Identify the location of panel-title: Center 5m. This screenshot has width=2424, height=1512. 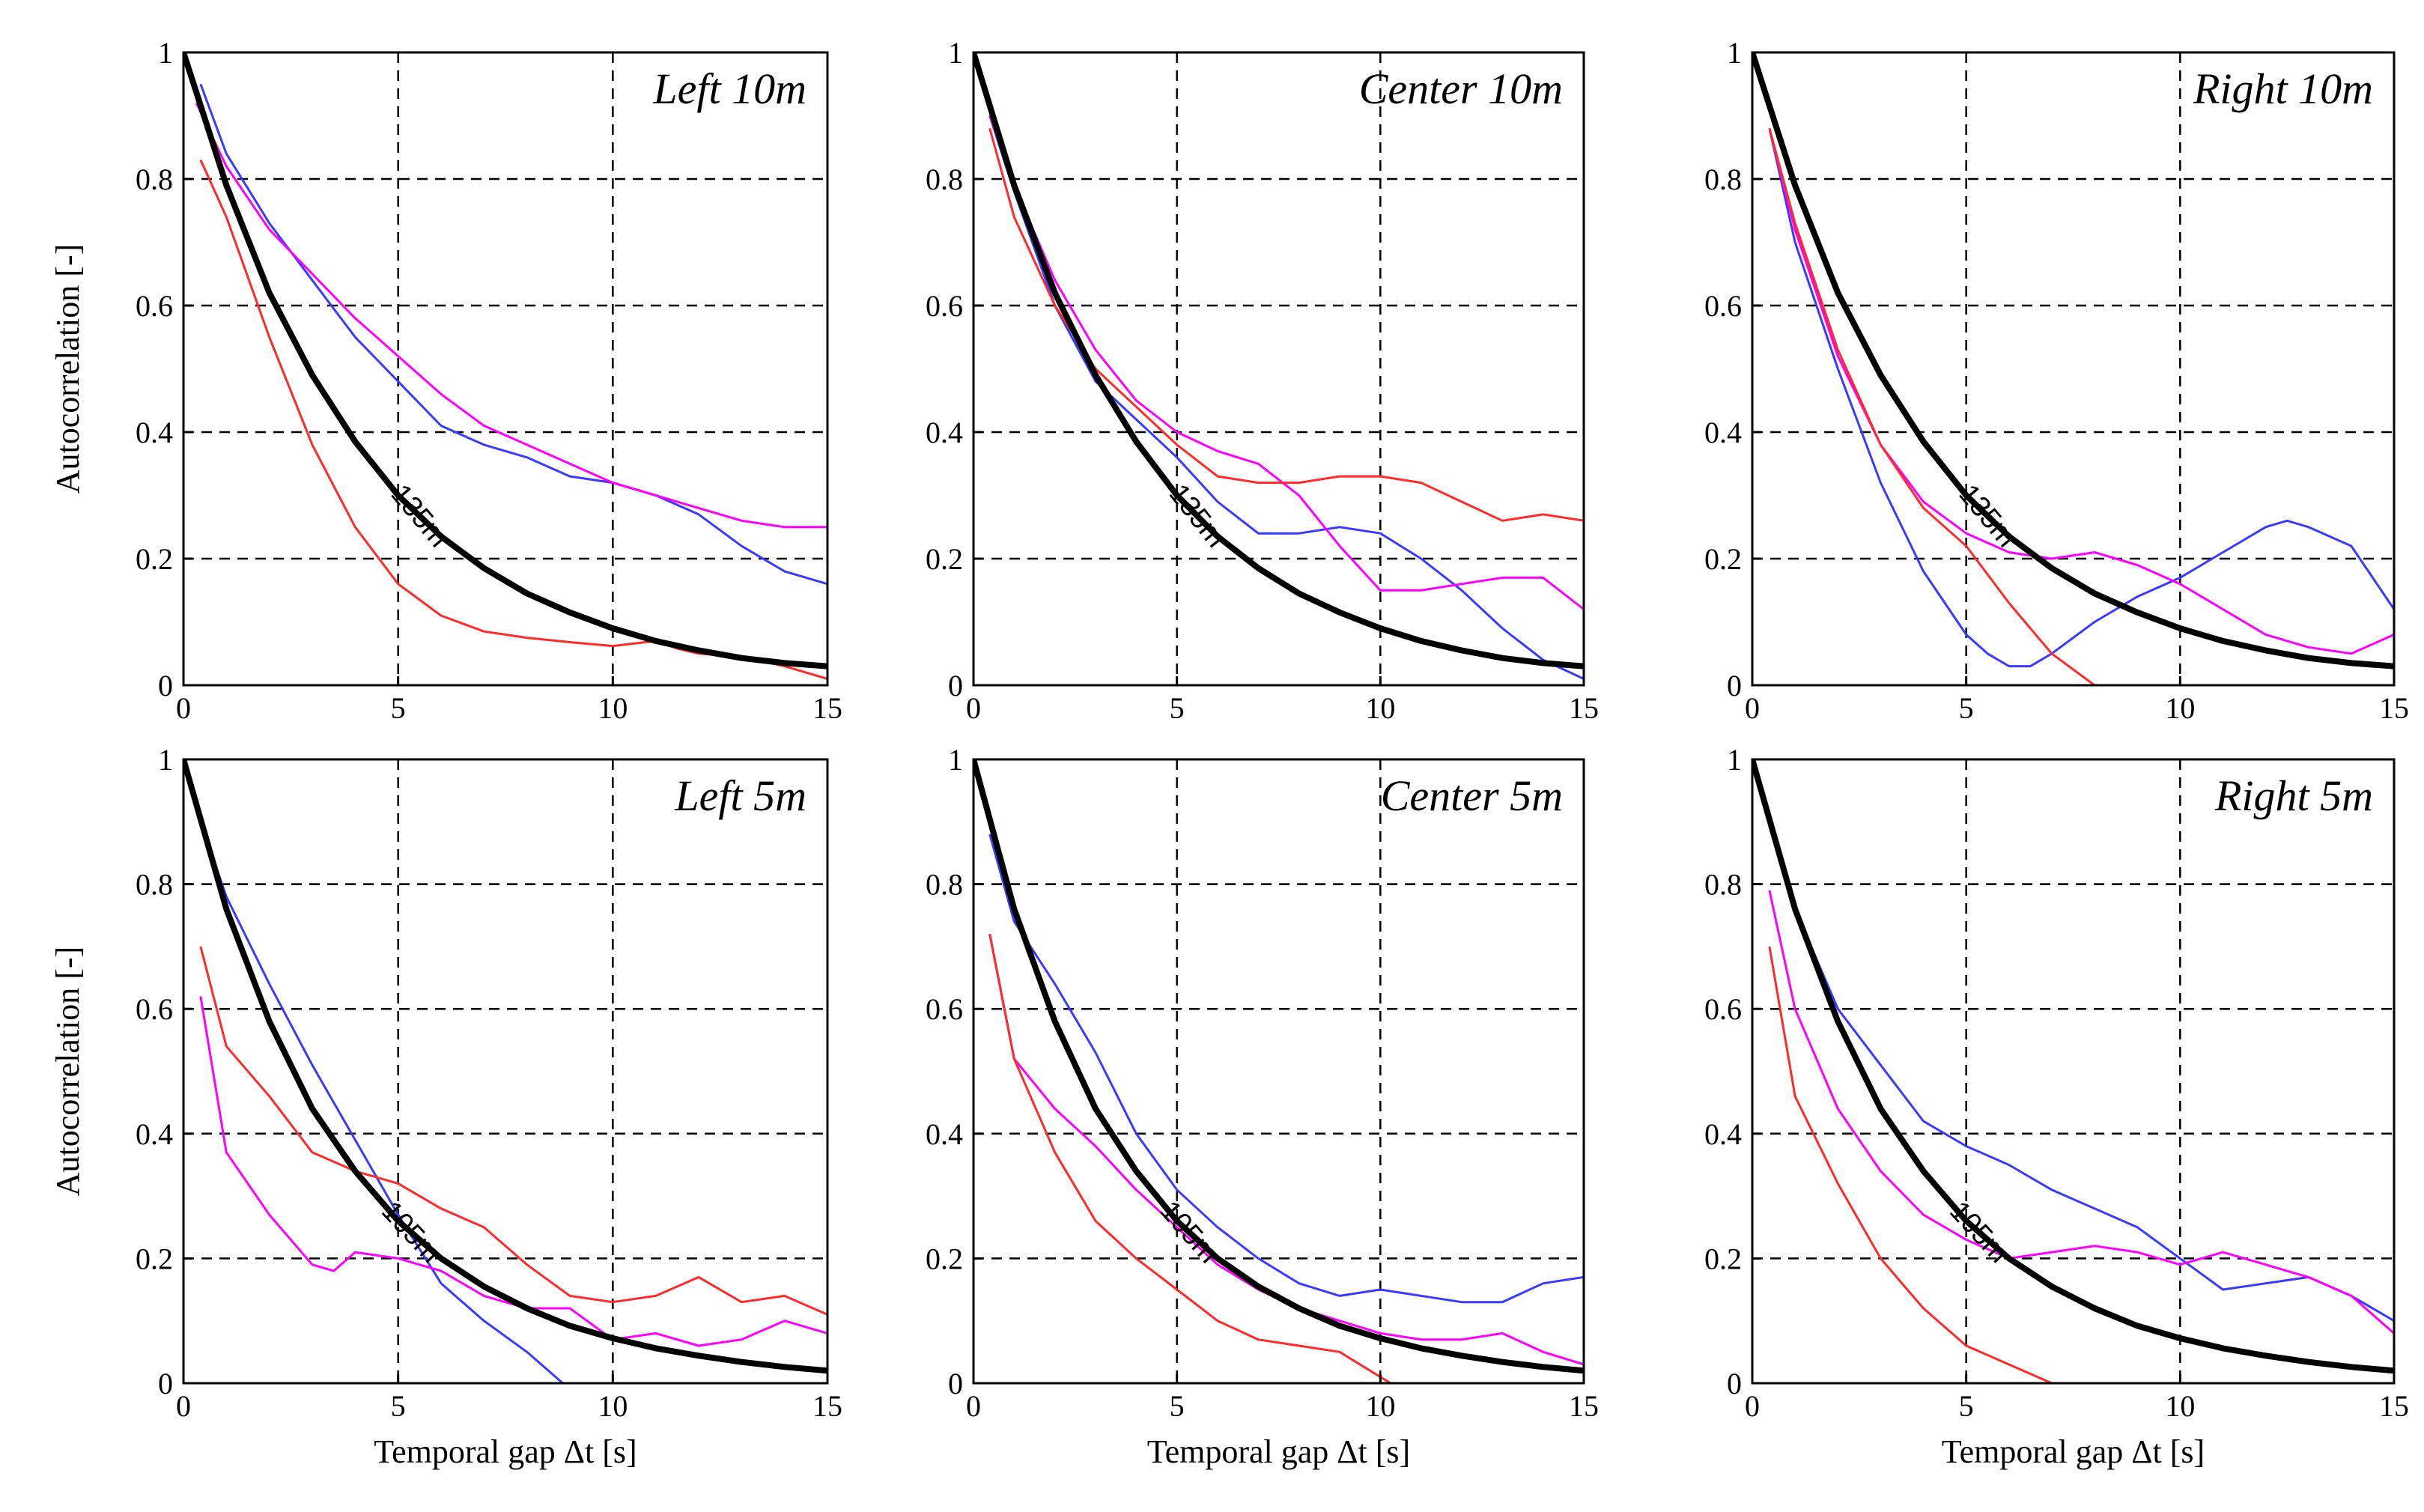
(1472, 795).